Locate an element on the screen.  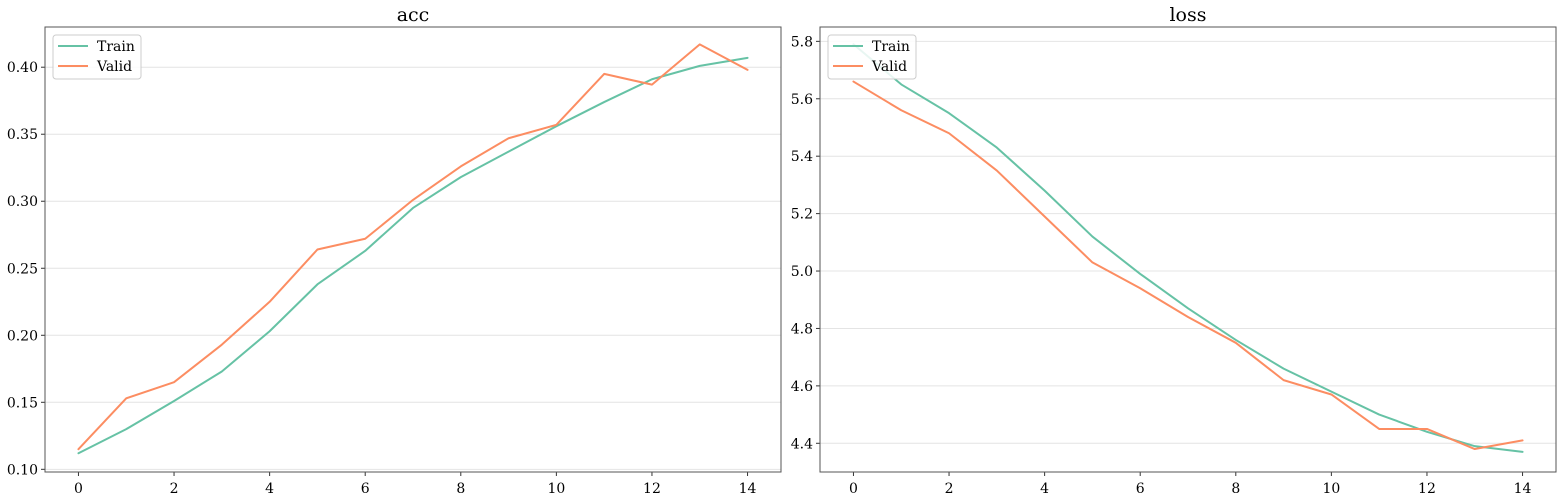
y-tick-label: 4.4 is located at coordinates (802, 444).